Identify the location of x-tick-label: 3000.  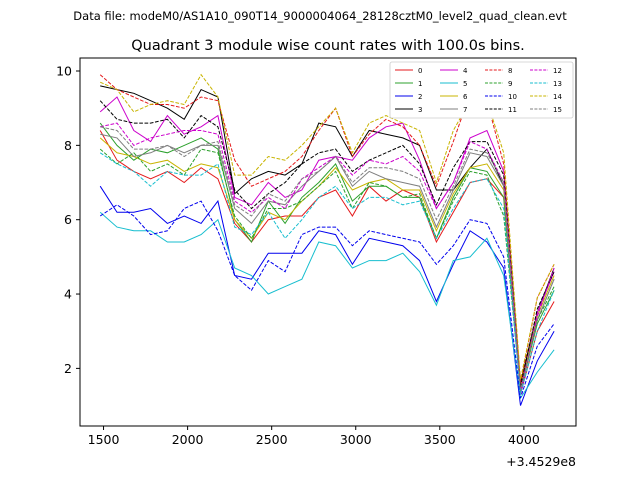
(356, 439).